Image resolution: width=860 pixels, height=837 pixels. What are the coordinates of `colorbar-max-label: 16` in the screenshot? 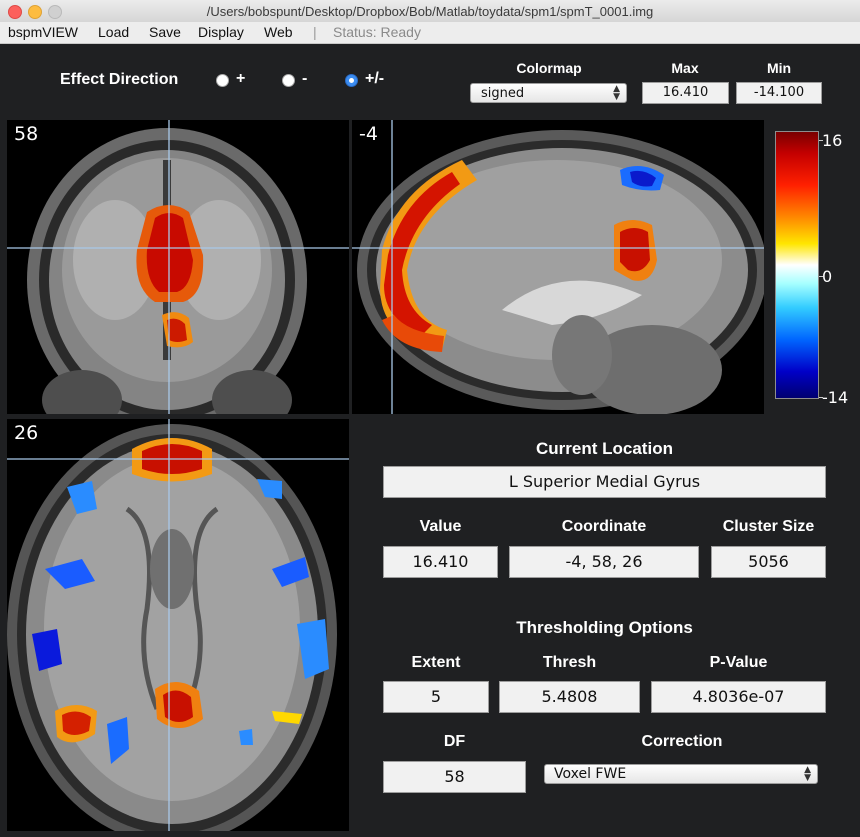 It's located at (832, 140).